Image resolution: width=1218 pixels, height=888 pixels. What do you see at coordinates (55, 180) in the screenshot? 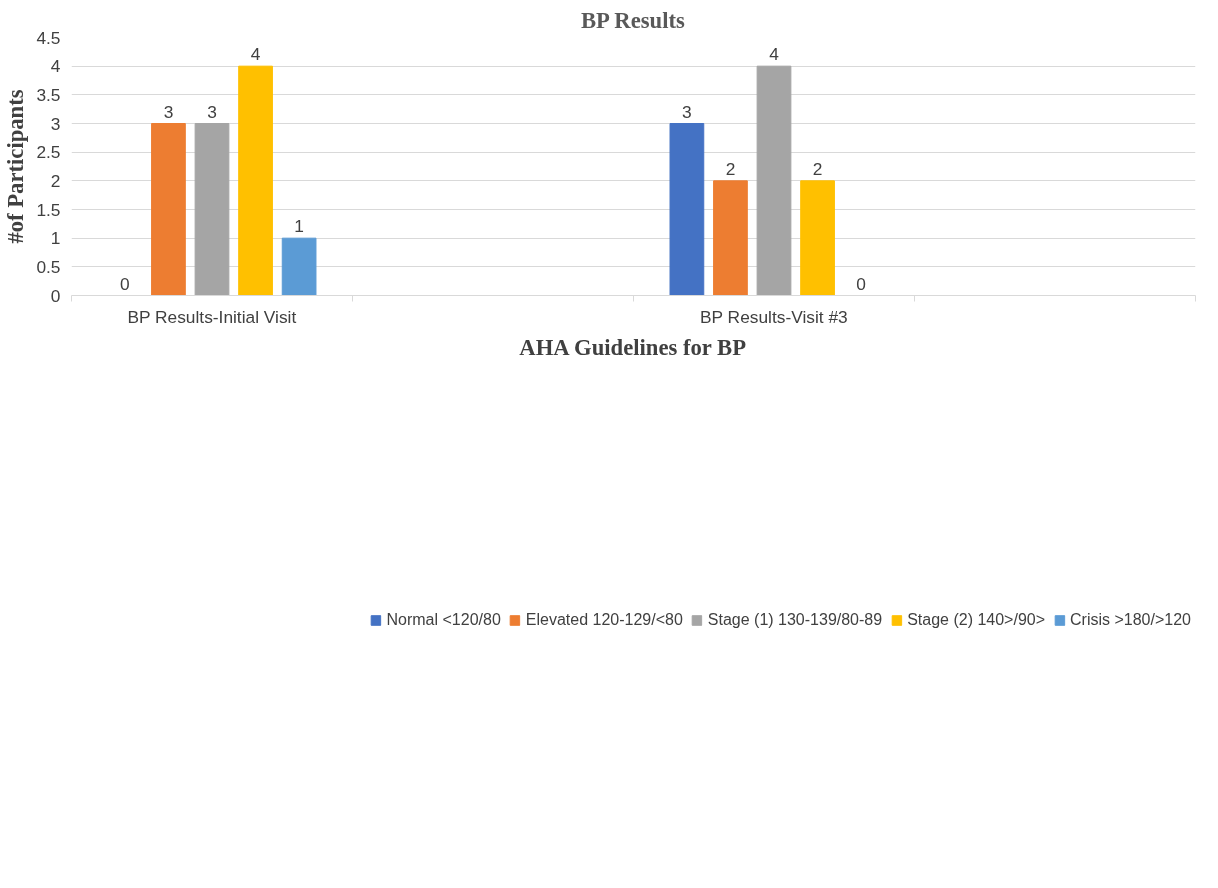
I see `y-tick-label: 2` at bounding box center [55, 180].